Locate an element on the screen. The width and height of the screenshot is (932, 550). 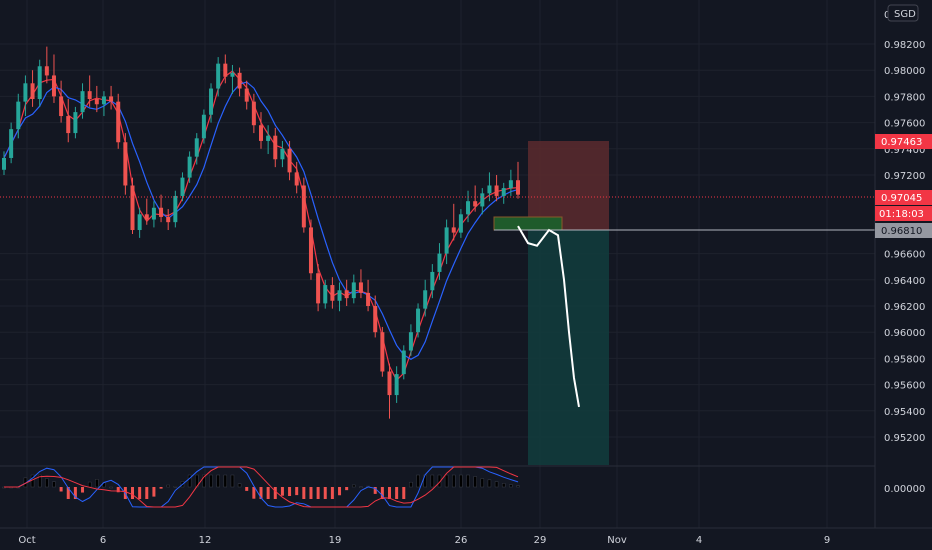
price-tick-label: 0.95400 is located at coordinates (904, 412).